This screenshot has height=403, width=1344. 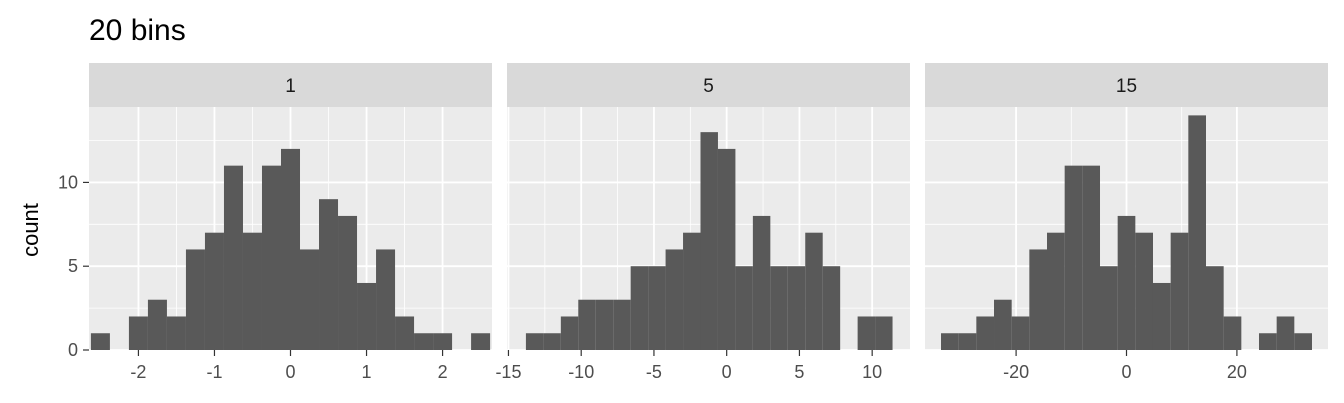 What do you see at coordinates (214, 372) in the screenshot?
I see `x-tick-label: -1` at bounding box center [214, 372].